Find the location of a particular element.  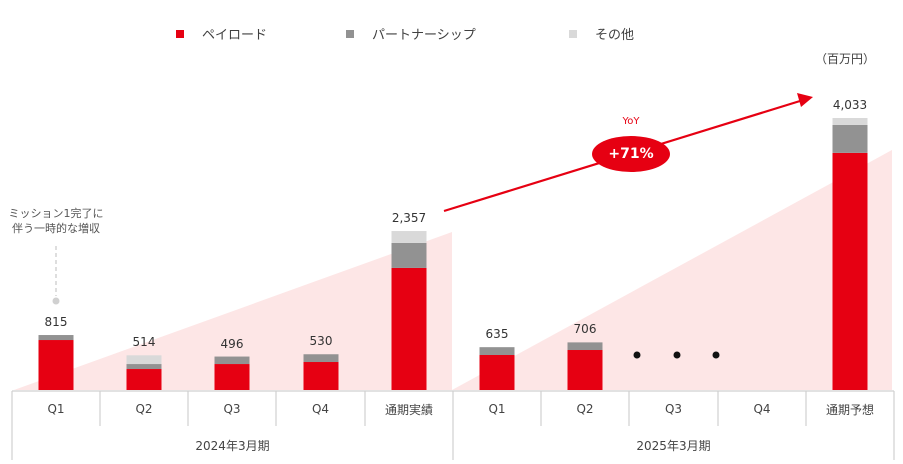

bar-total-label: 530 is located at coordinates (321, 341).